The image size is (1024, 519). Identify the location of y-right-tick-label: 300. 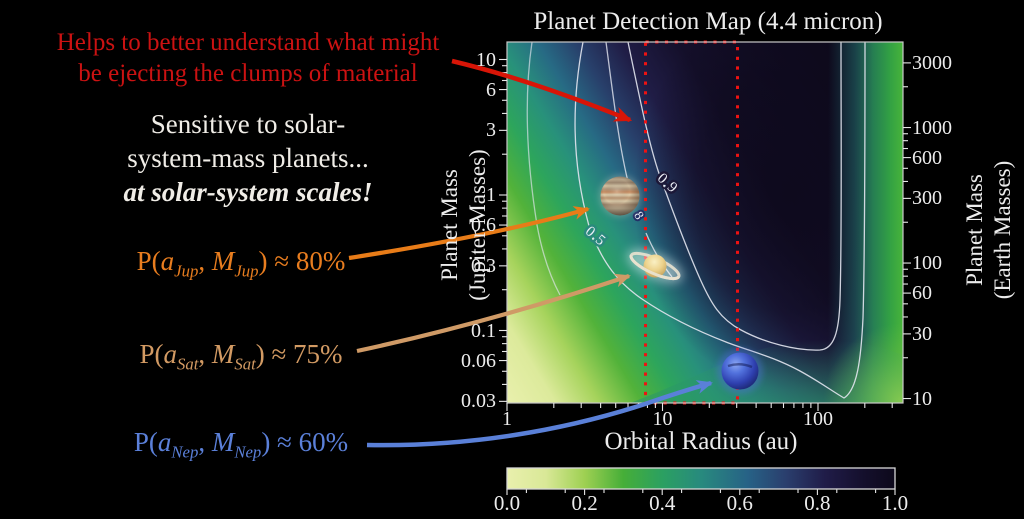
(927, 198).